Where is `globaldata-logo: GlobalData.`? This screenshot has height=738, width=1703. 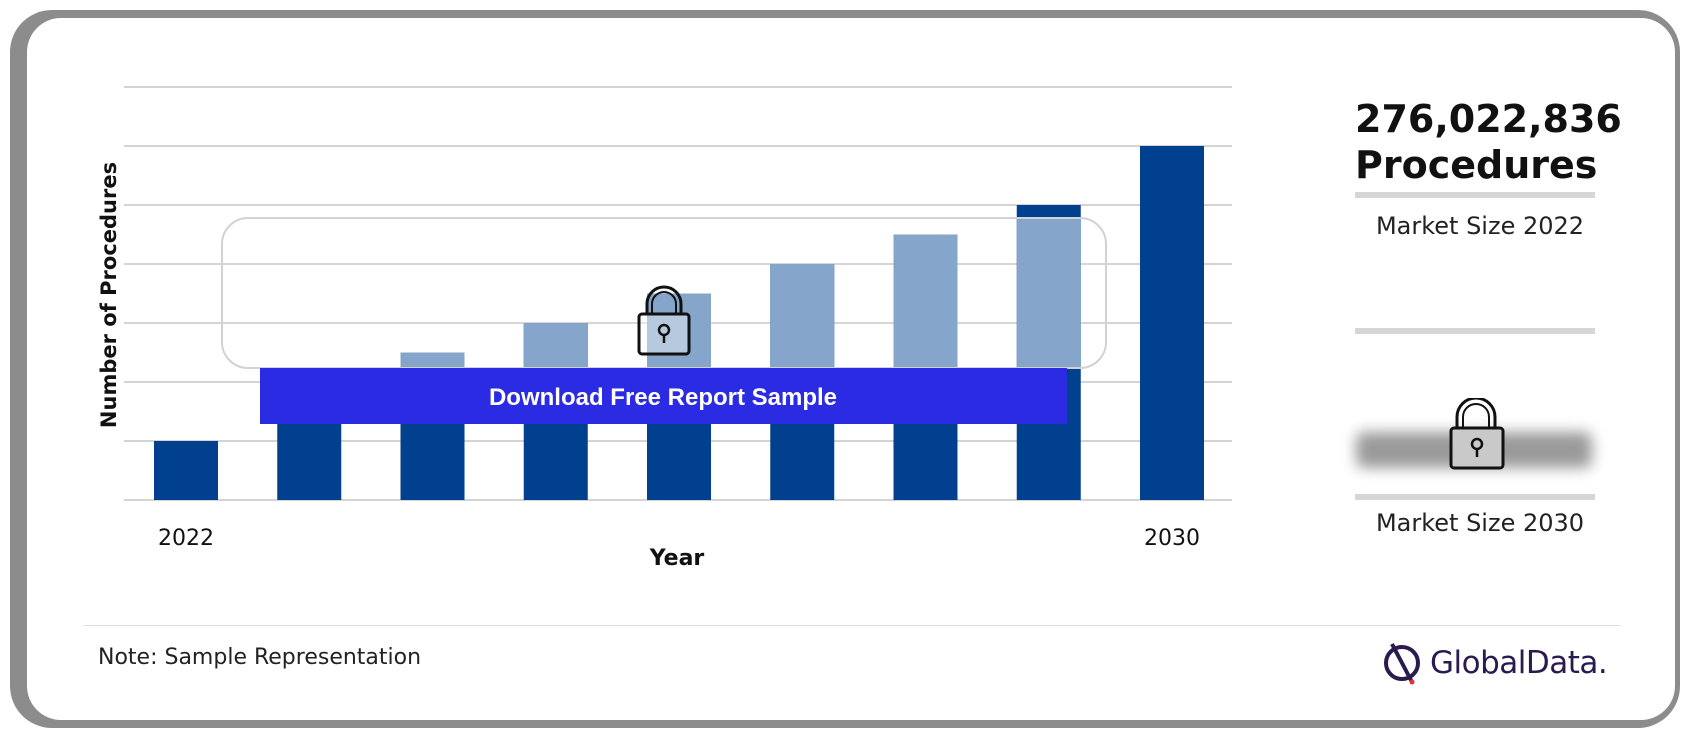 globaldata-logo: GlobalData. is located at coordinates (1495, 663).